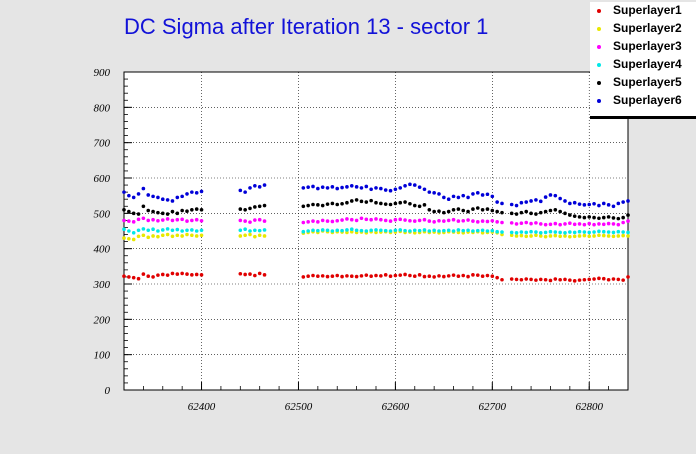  I want to click on x-tick-label: 62800, so click(589, 407).